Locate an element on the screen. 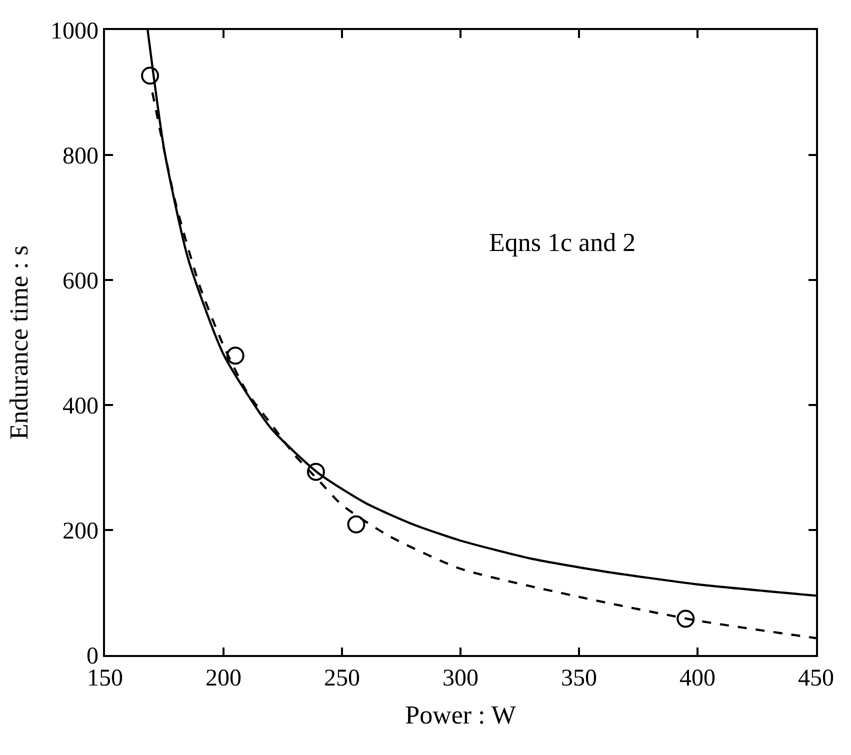 This screenshot has width=851, height=755. y-tick-label: 200 is located at coordinates (80, 531).